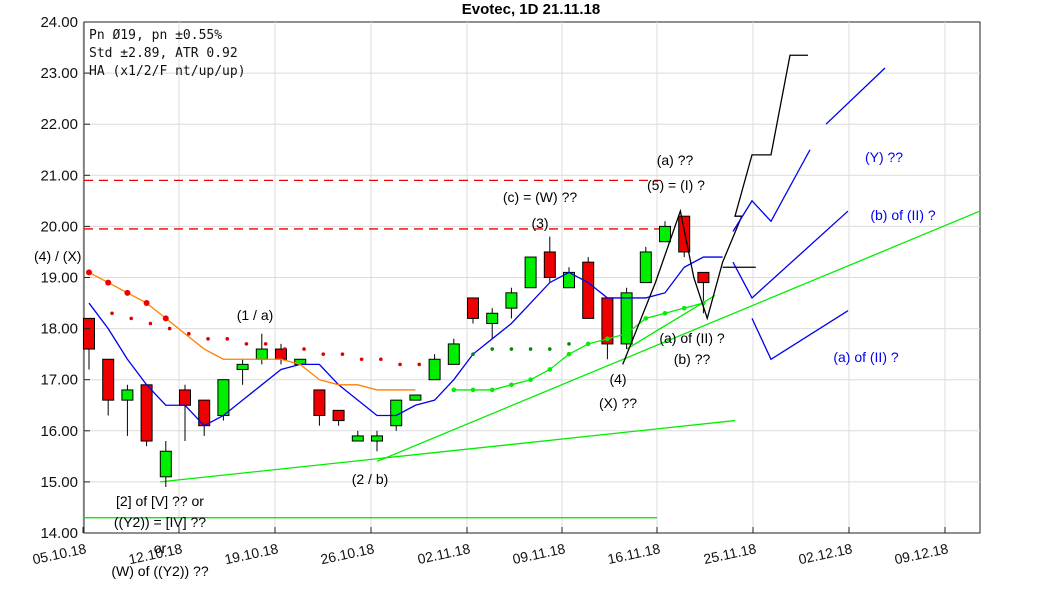 The width and height of the screenshot is (1063, 591). I want to click on info-line: HA (x1/2/F nt/up/up), so click(167, 71).